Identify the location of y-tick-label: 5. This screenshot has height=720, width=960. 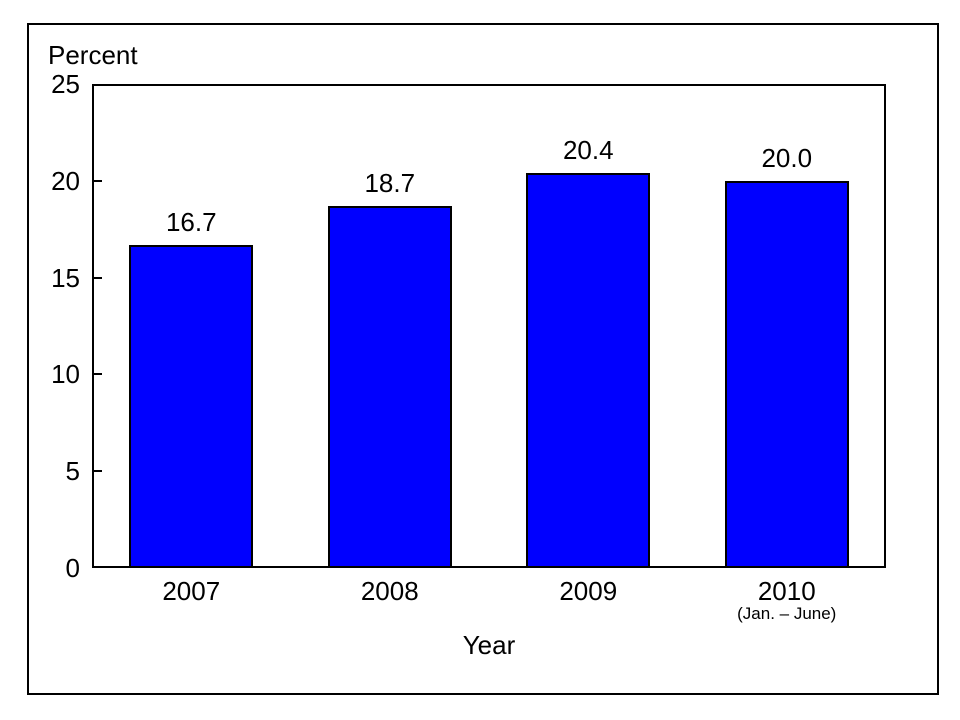
(72, 471).